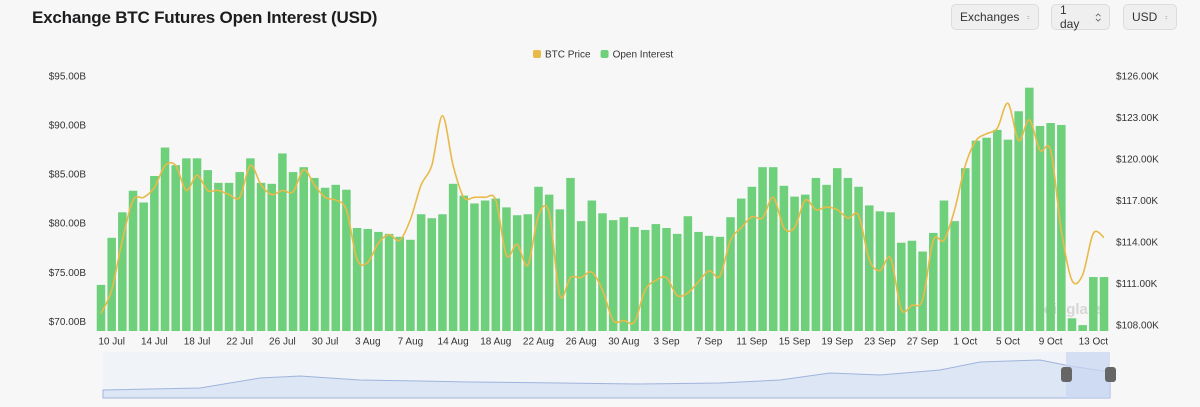 The width and height of the screenshot is (1200, 407). What do you see at coordinates (325, 342) in the screenshot?
I see `x-tick-label: 30 Jul` at bounding box center [325, 342].